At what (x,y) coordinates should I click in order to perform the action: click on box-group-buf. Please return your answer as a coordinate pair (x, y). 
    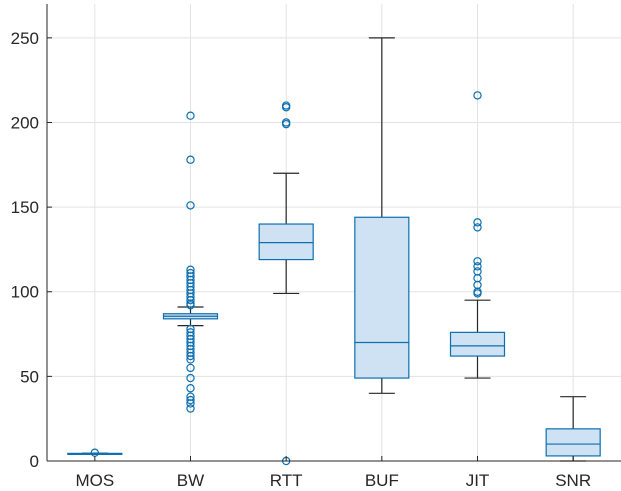
    Looking at the image, I should click on (382, 215).